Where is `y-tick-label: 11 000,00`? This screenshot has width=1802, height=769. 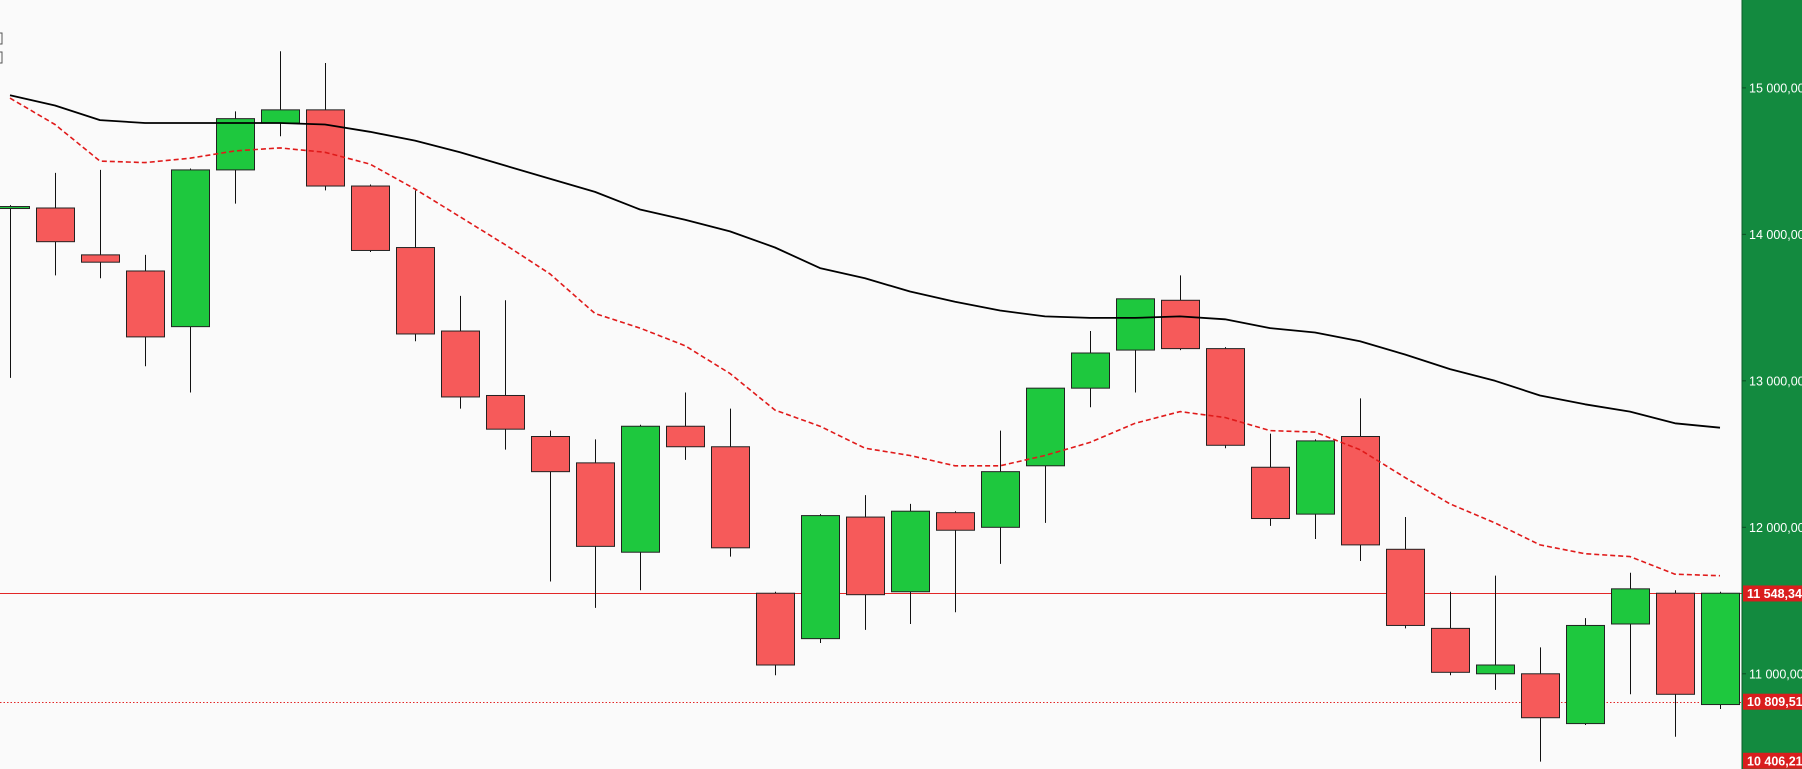 y-tick-label: 11 000,00 is located at coordinates (1775, 674).